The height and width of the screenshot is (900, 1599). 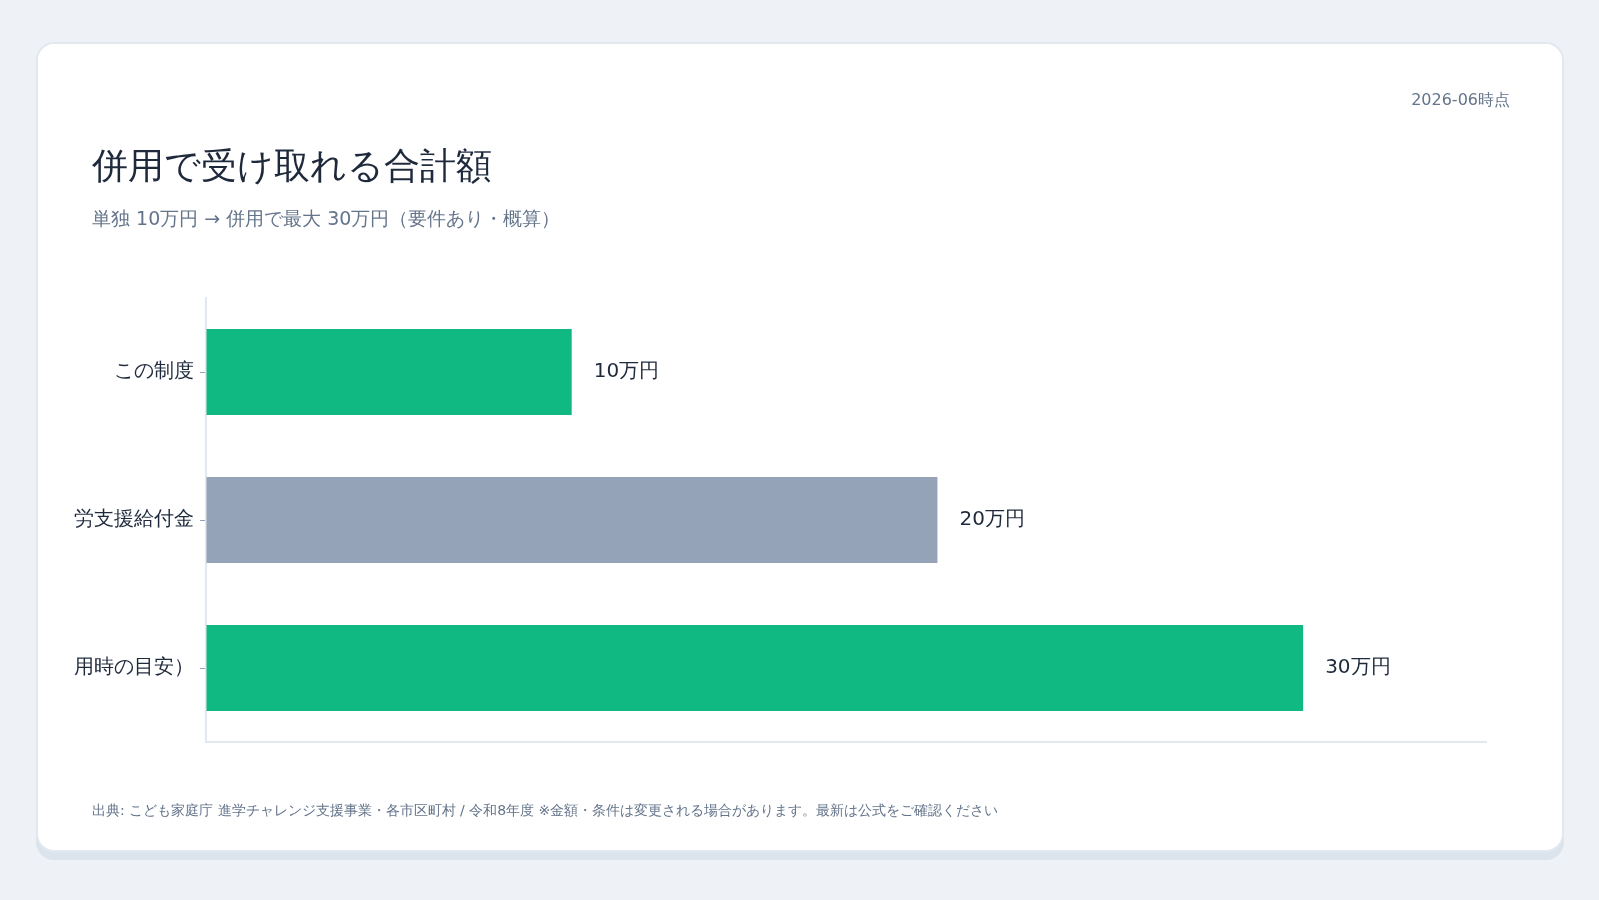 I want to click on data-label: 20万円, so click(x=992, y=518).